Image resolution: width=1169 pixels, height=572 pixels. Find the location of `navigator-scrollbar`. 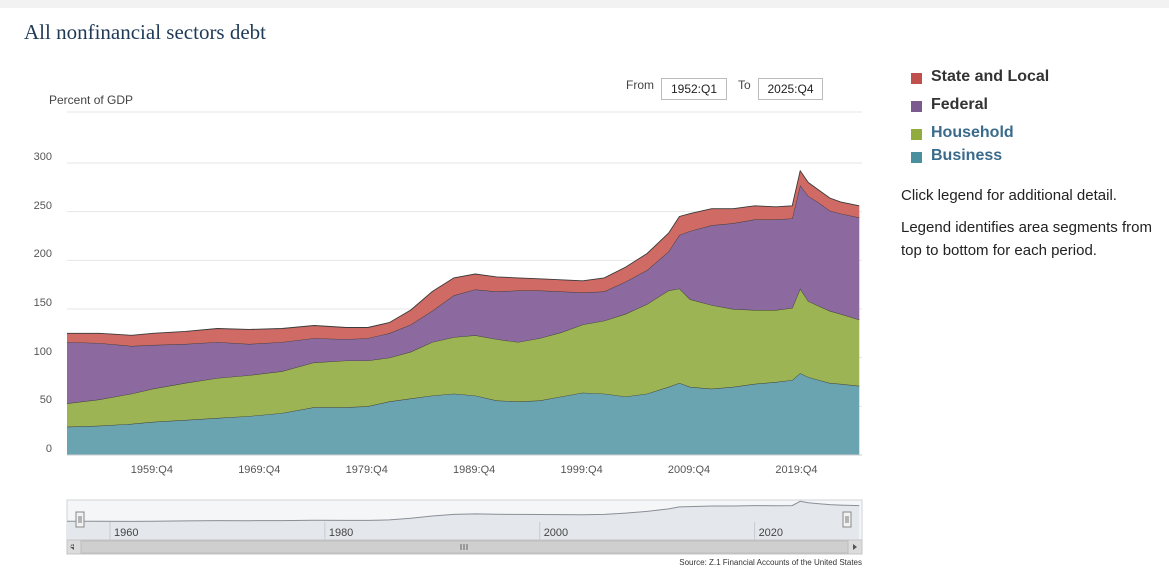

navigator-scrollbar is located at coordinates (464, 547).